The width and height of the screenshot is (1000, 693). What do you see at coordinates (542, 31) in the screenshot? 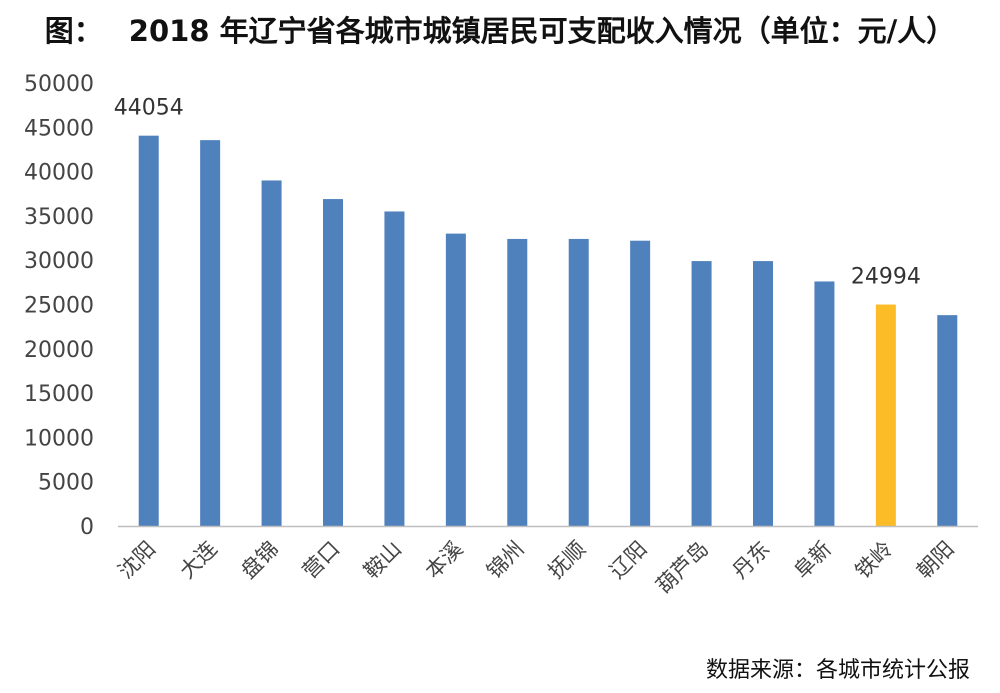
I see `title-text: 2018 年辽宁省各城市城镇居民可支配收入情况（单位：元/人）` at bounding box center [542, 31].